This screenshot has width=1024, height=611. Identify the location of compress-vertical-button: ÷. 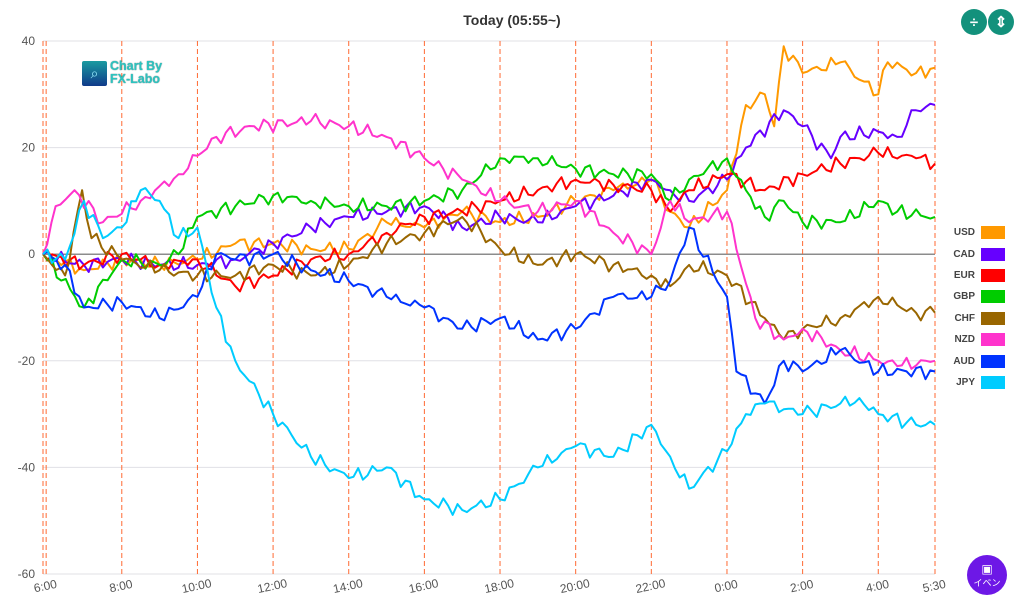
(974, 22).